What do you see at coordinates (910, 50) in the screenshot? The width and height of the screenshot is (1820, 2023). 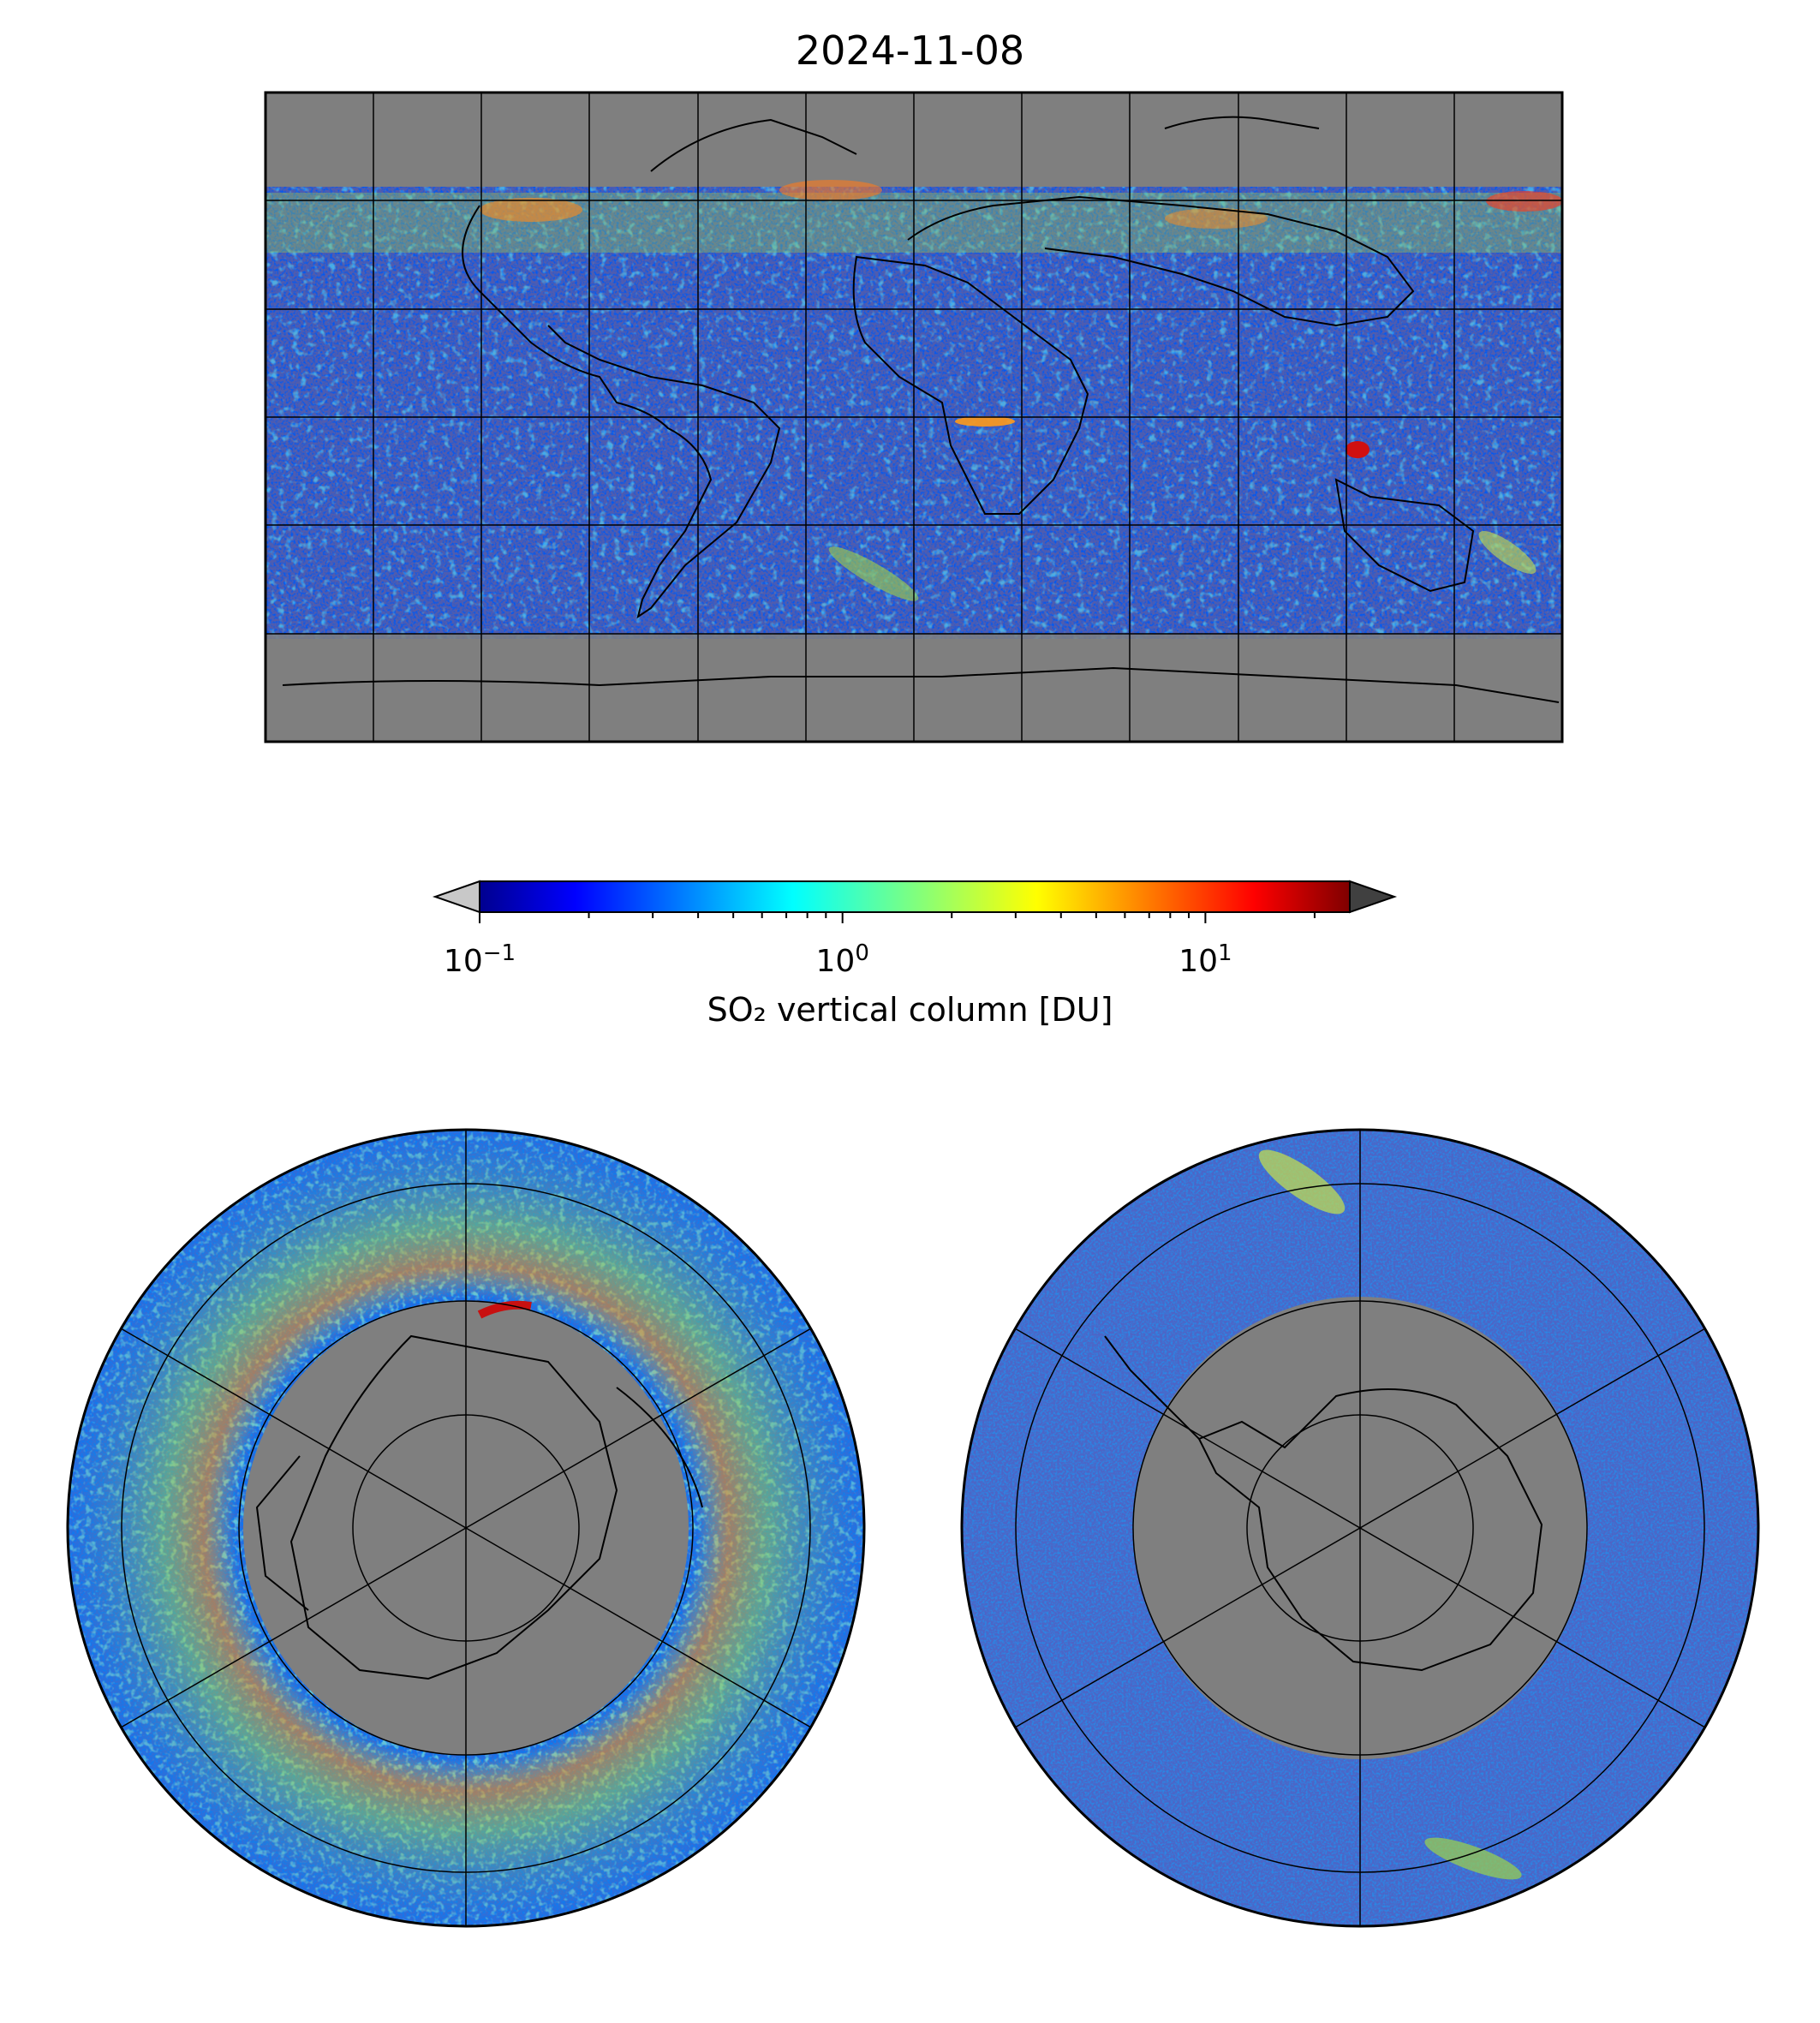 I see `figure-title: 2024-11-08` at bounding box center [910, 50].